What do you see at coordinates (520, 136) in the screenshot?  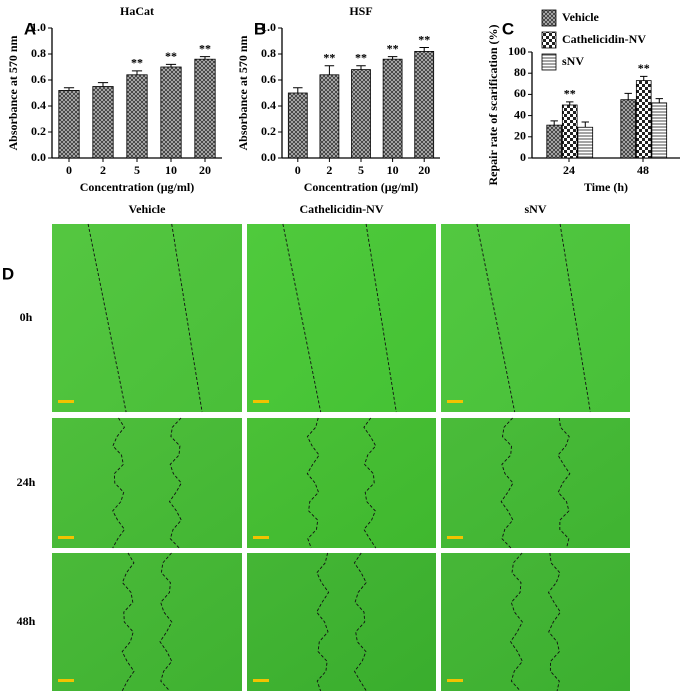 I see `y-tick-label: 20` at bounding box center [520, 136].